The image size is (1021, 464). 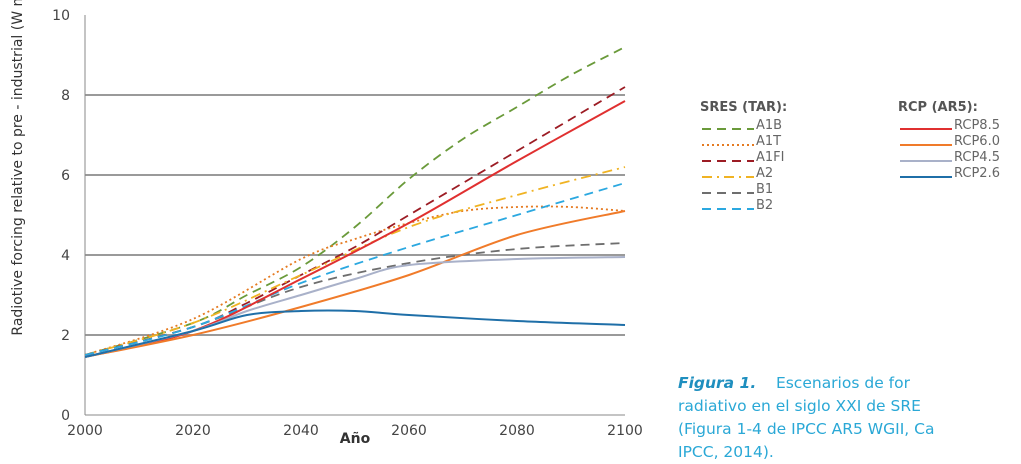 What do you see at coordinates (977, 125) in the screenshot?
I see `legend-label: RCP8.5` at bounding box center [977, 125].